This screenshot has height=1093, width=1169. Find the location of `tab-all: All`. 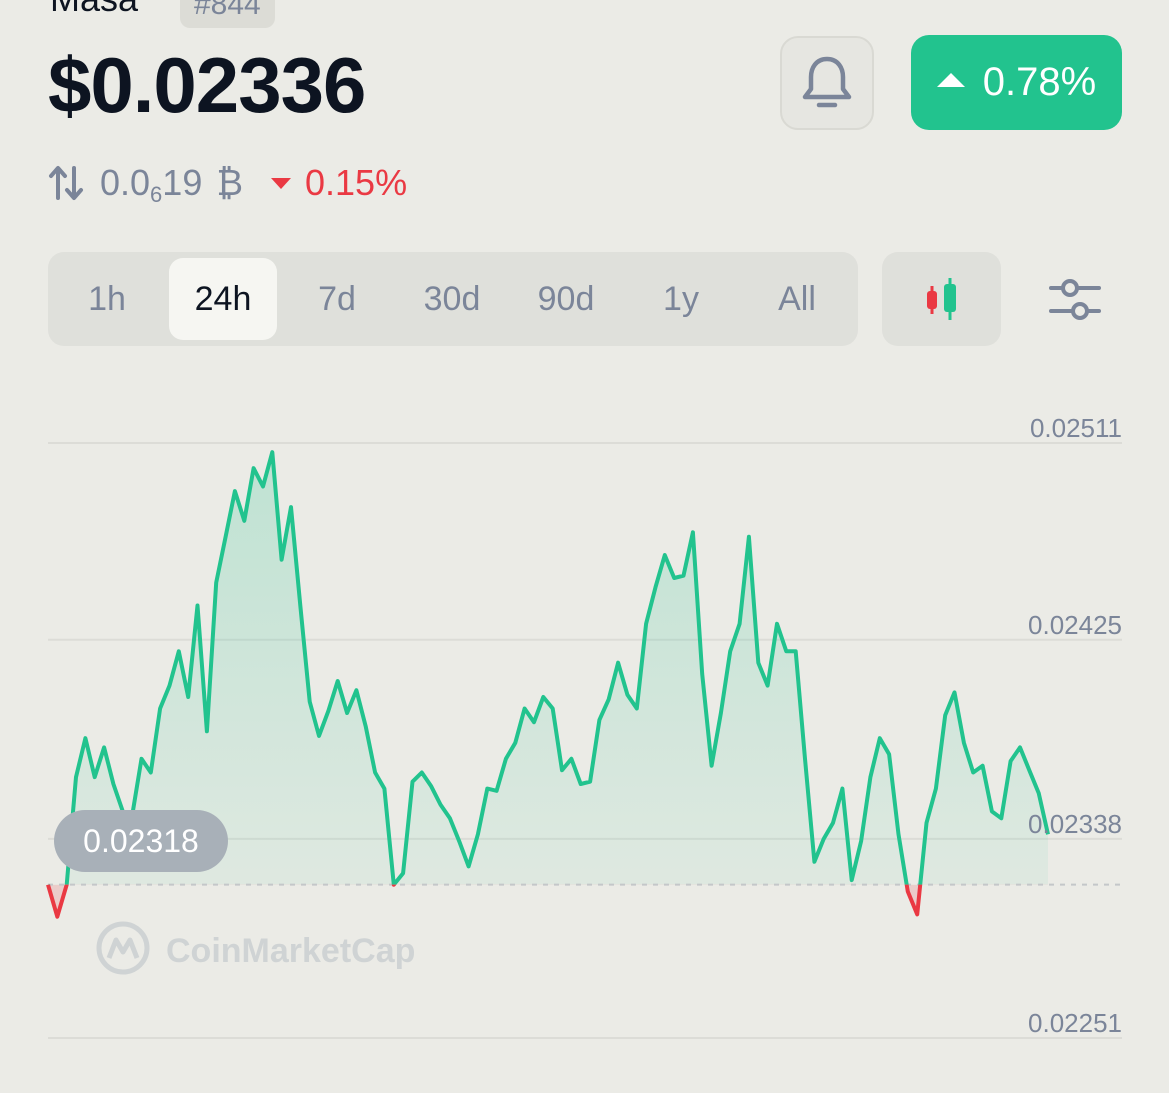

tab-all: All is located at coordinates (797, 299).